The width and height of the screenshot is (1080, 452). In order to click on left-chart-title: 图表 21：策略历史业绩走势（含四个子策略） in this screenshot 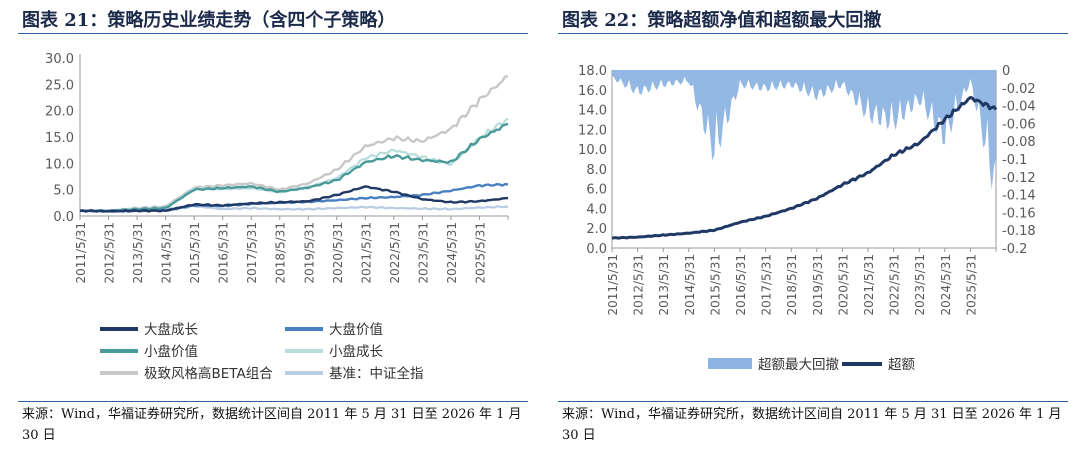, I will do `click(209, 20)`.